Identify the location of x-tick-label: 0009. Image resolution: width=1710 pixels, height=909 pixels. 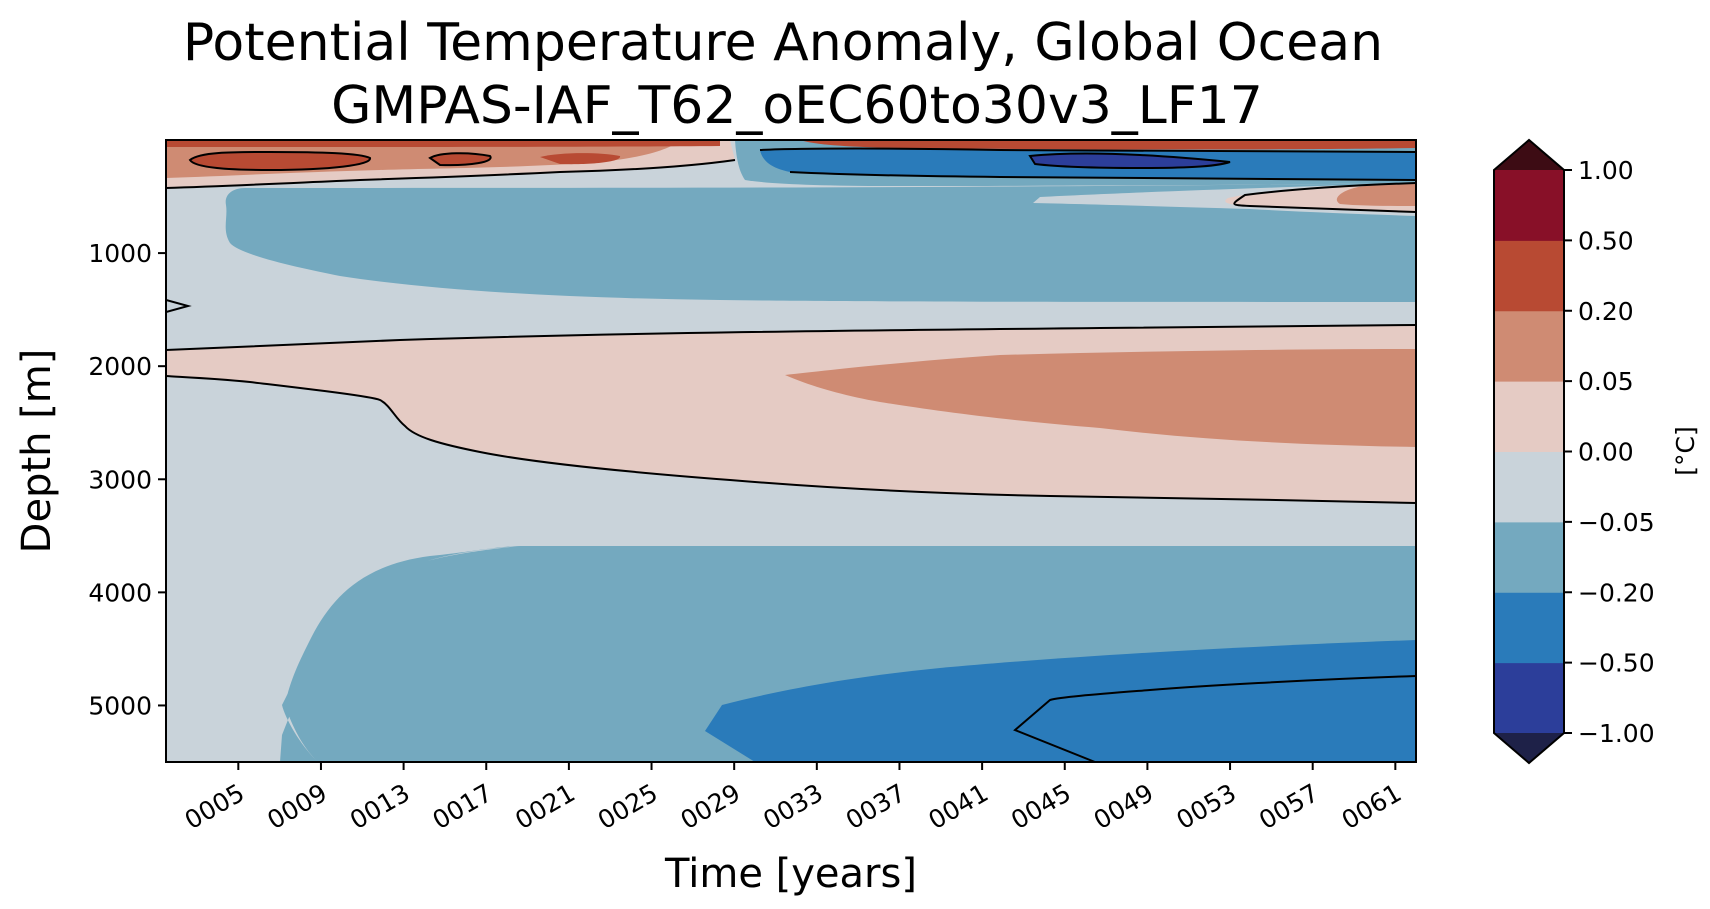
(297, 806).